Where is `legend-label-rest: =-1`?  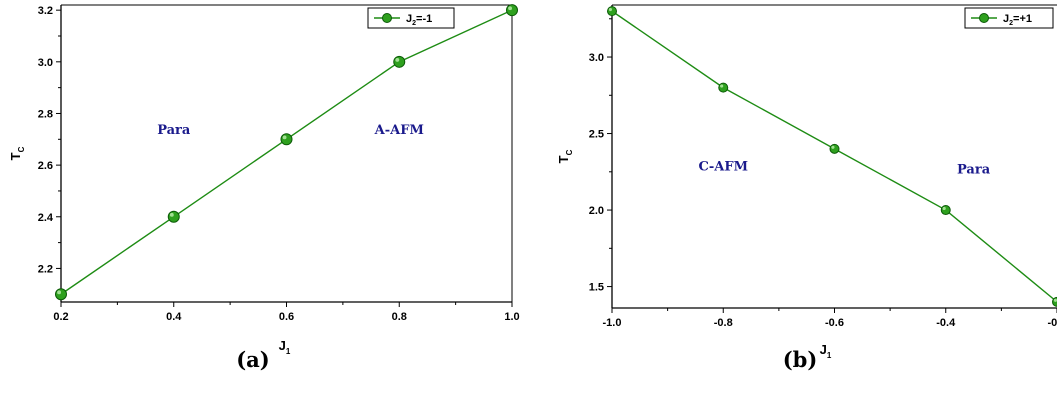 legend-label-rest: =-1 is located at coordinates (424, 19).